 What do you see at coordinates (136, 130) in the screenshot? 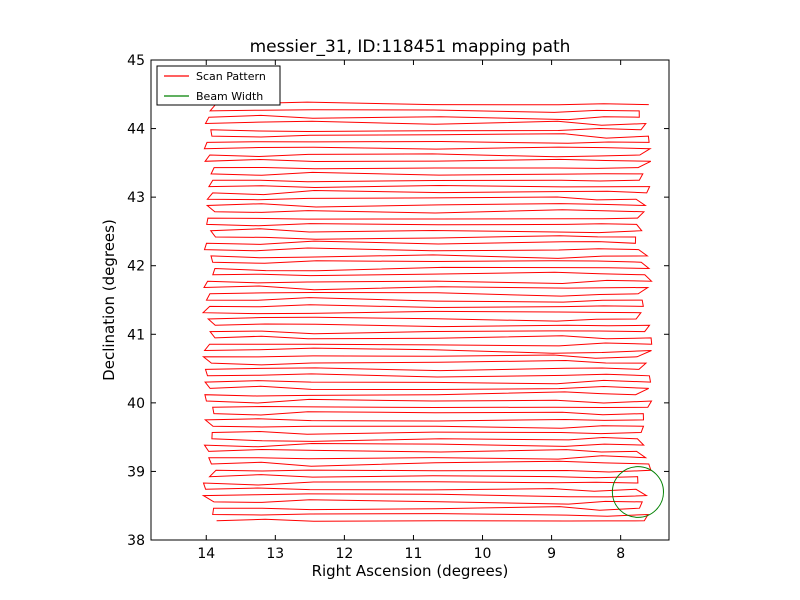
I see `y-tick-label: 44` at bounding box center [136, 130].